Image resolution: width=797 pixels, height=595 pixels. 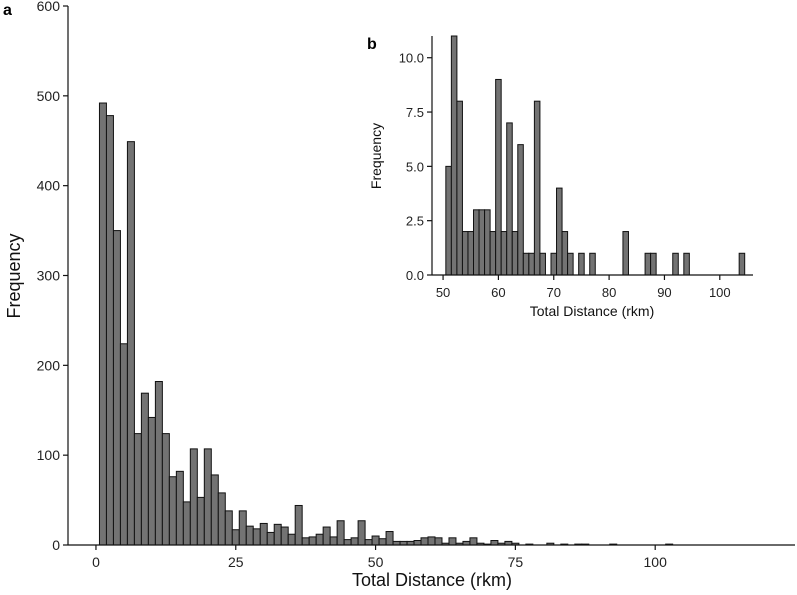 What do you see at coordinates (96, 562) in the screenshot?
I see `main-x-tick-label: 0` at bounding box center [96, 562].